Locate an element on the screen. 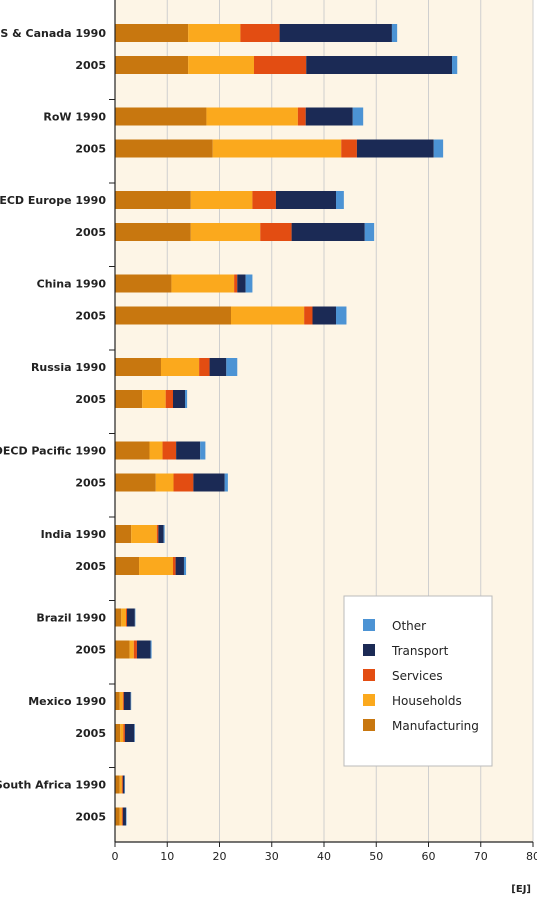  category-label: Mexico 1990 is located at coordinates (67, 701).